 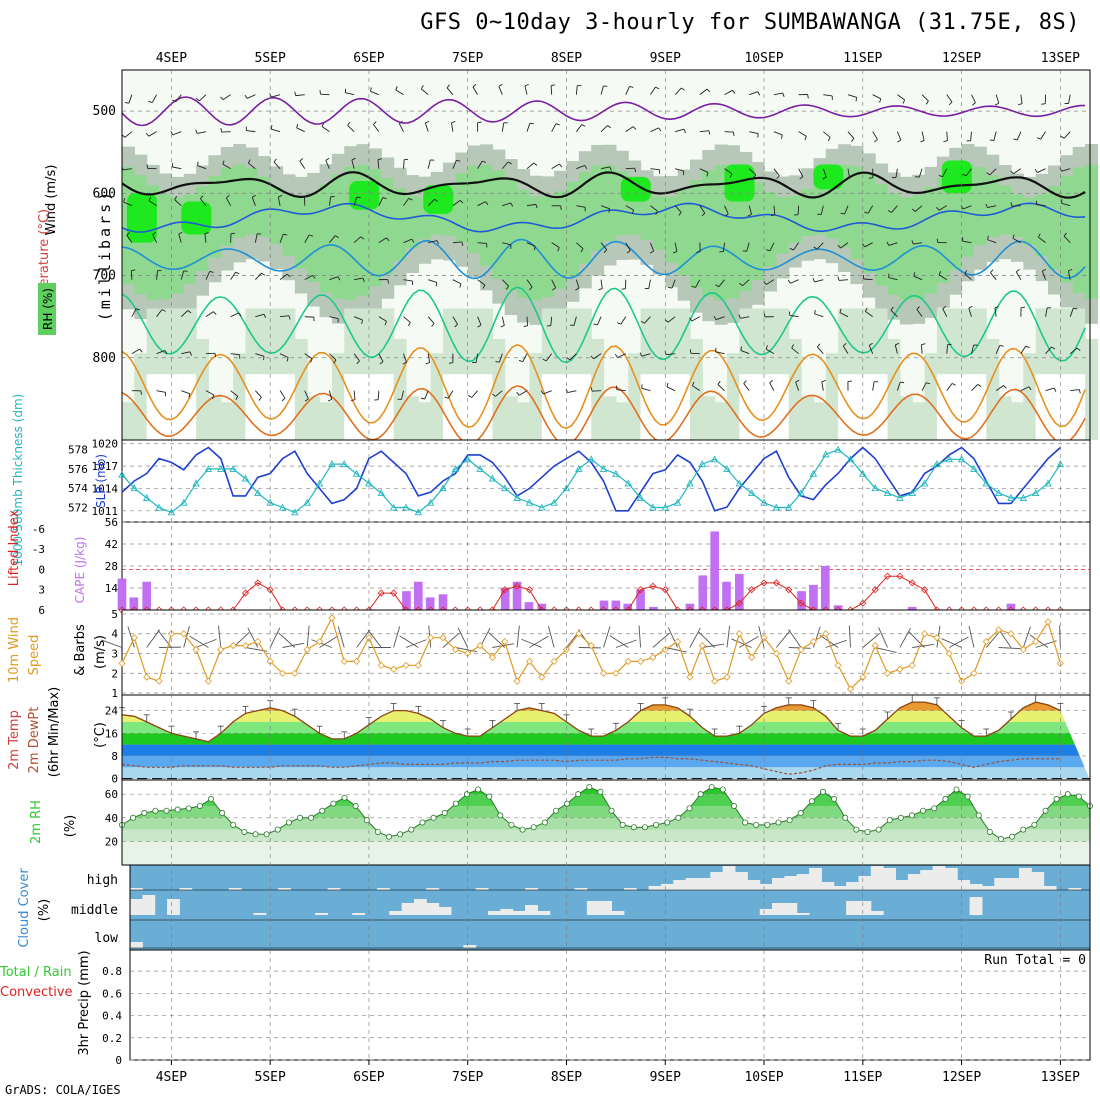 What do you see at coordinates (112, 1016) in the screenshot?
I see `precip-tick-label: 0.4` at bounding box center [112, 1016].